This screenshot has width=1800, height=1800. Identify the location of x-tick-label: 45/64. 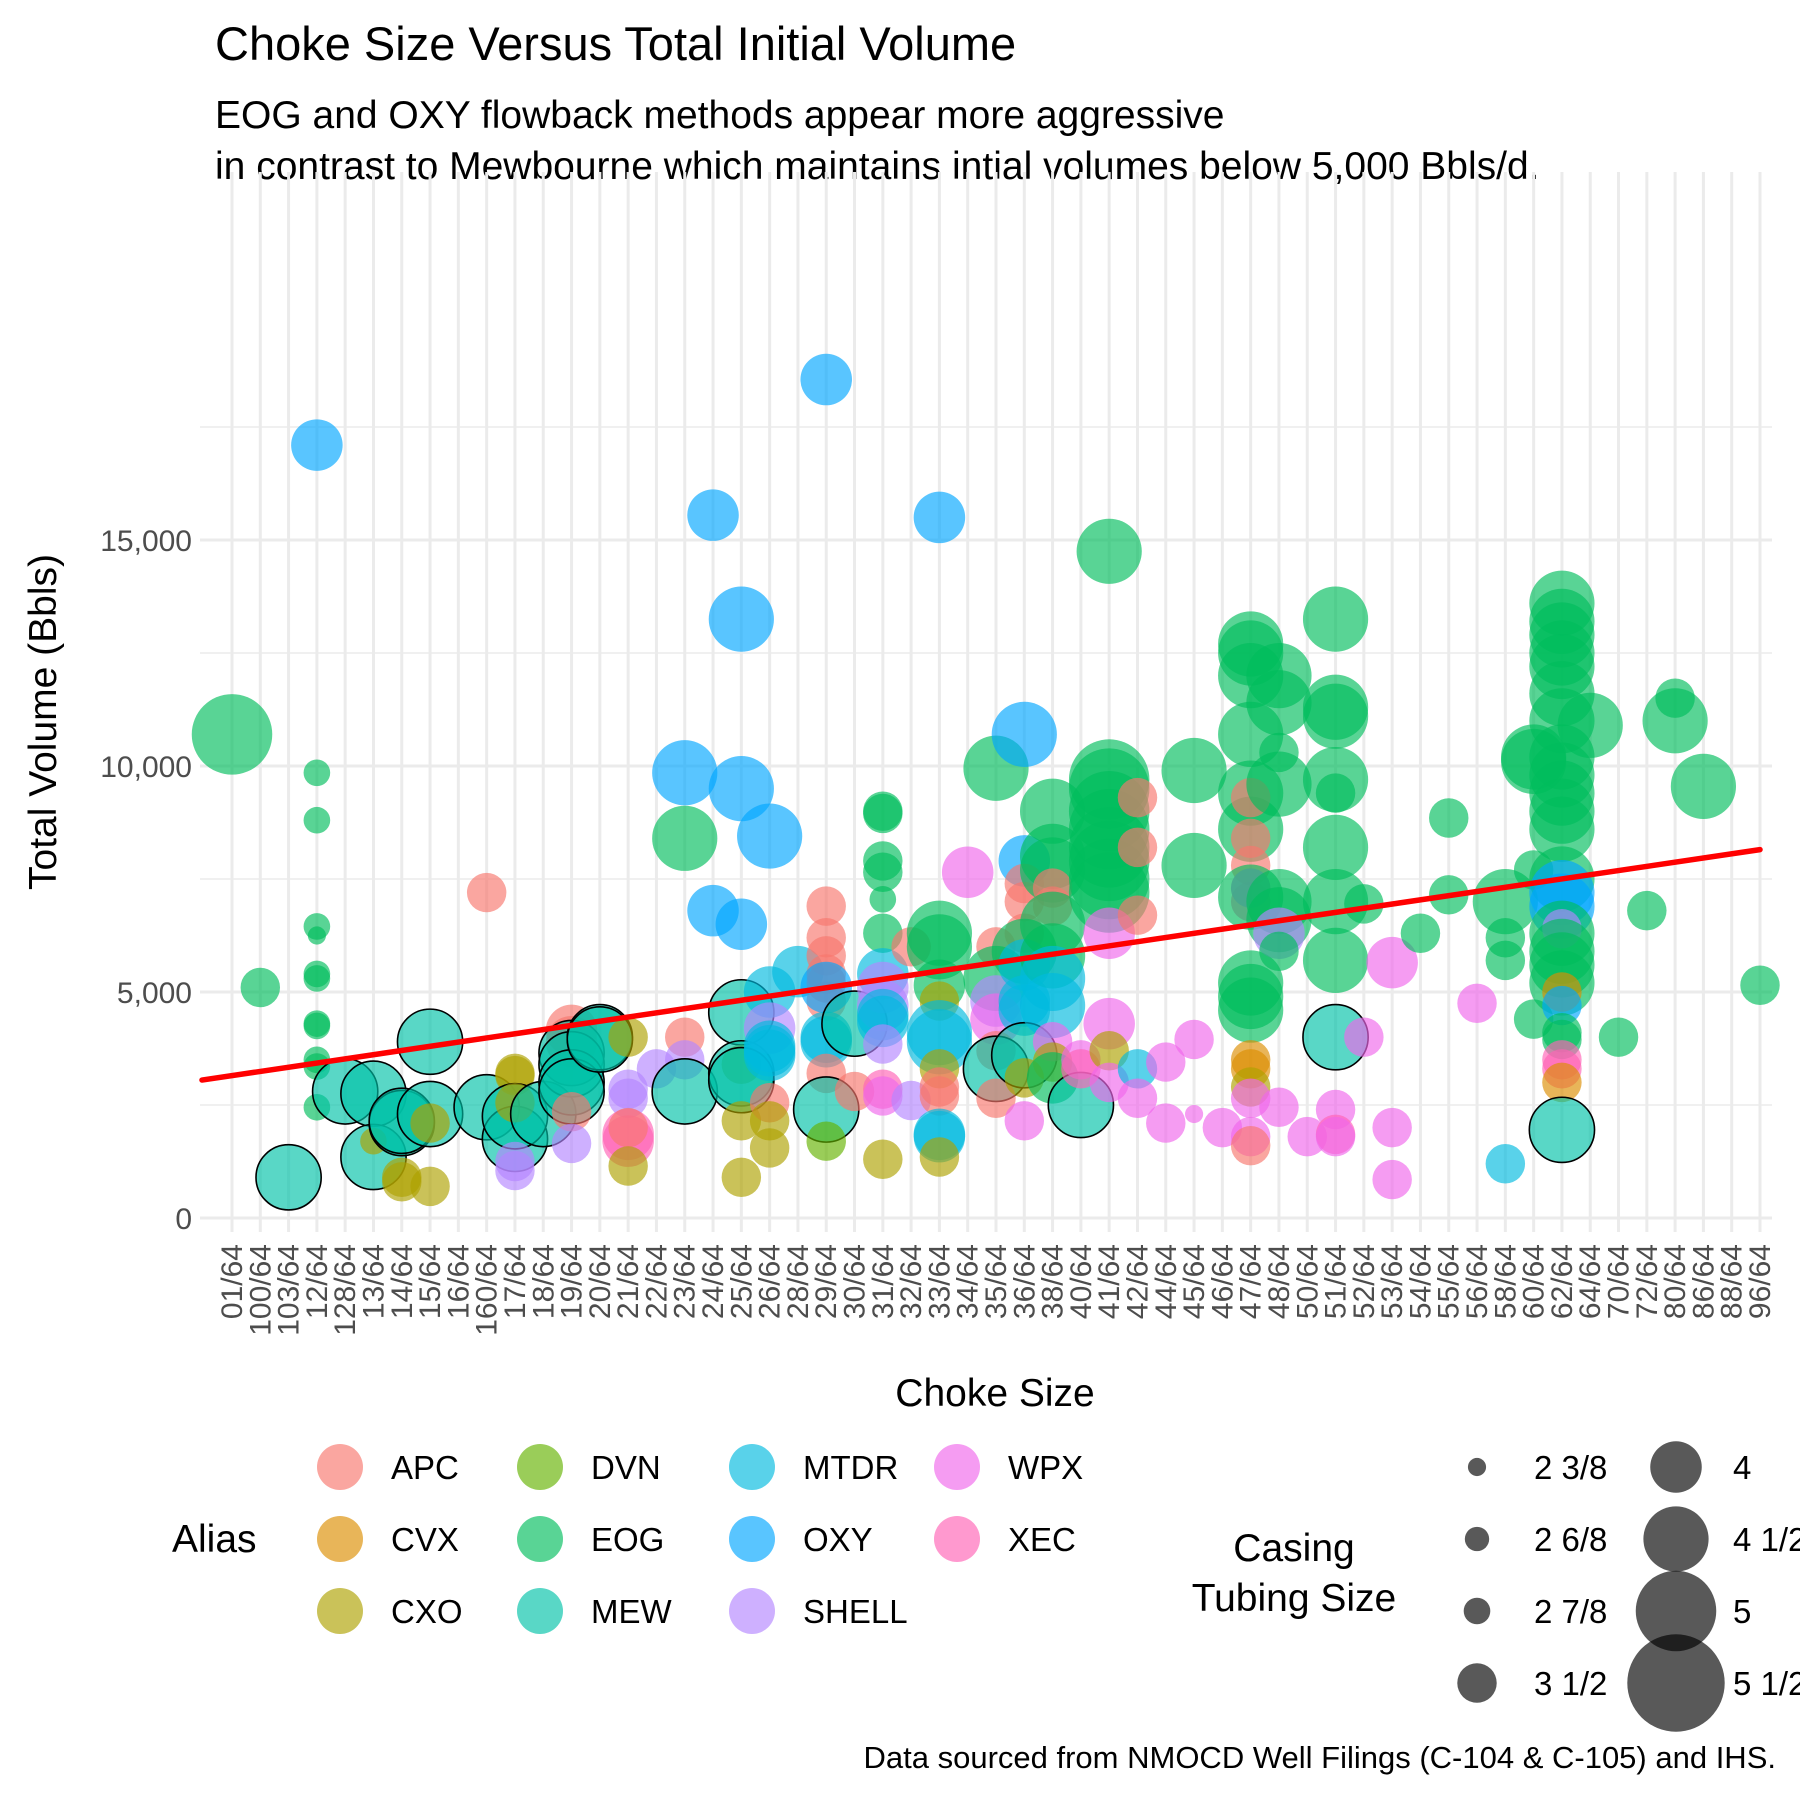
(1194, 1281).